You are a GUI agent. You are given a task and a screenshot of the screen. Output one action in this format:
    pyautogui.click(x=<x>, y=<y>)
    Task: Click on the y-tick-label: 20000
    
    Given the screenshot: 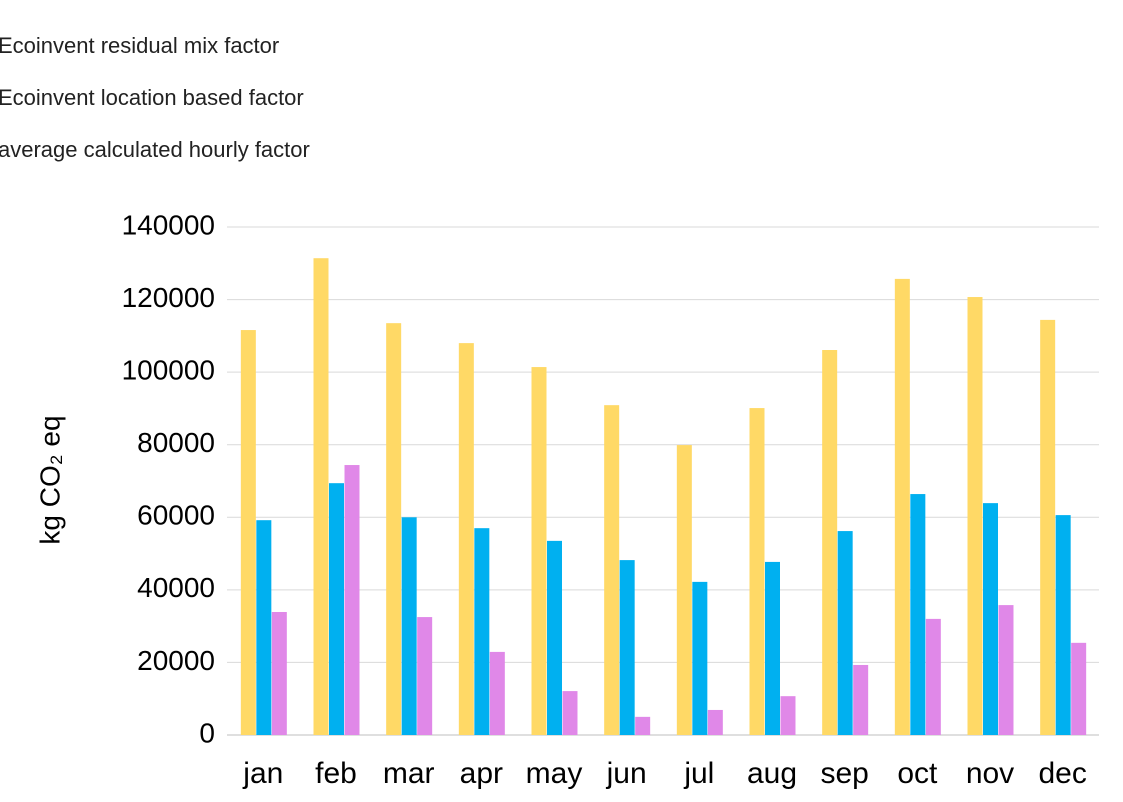 What is the action you would take?
    pyautogui.click(x=176, y=660)
    